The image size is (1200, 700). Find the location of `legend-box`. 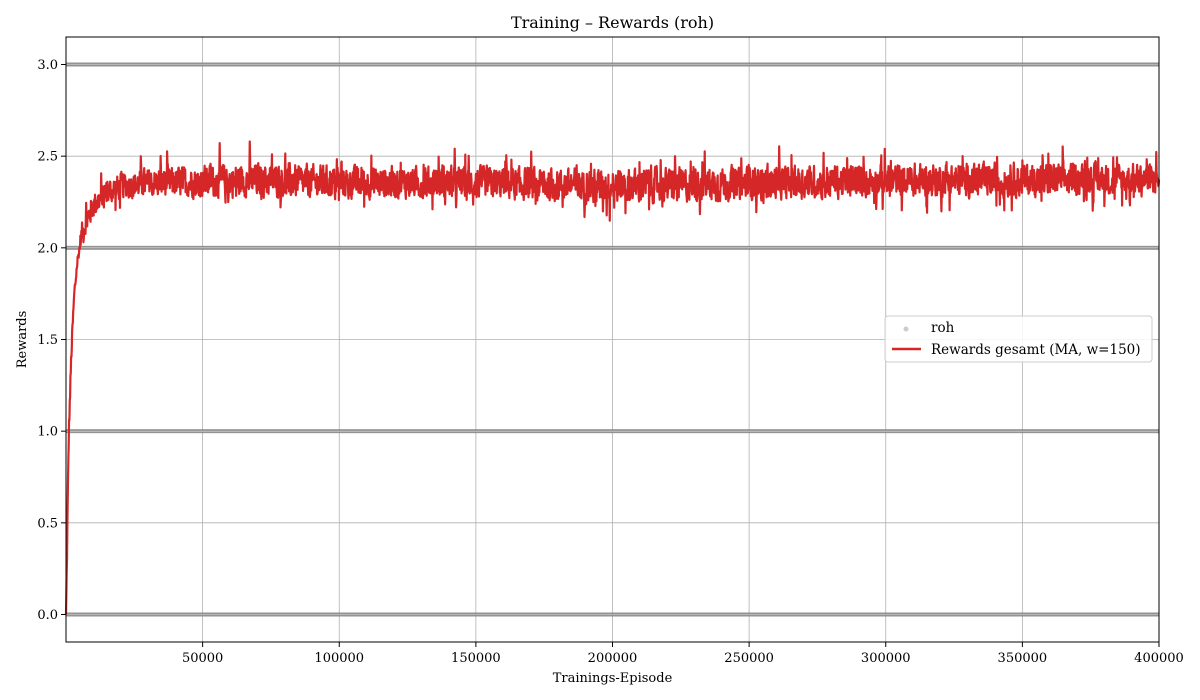

legend-box is located at coordinates (1018, 339).